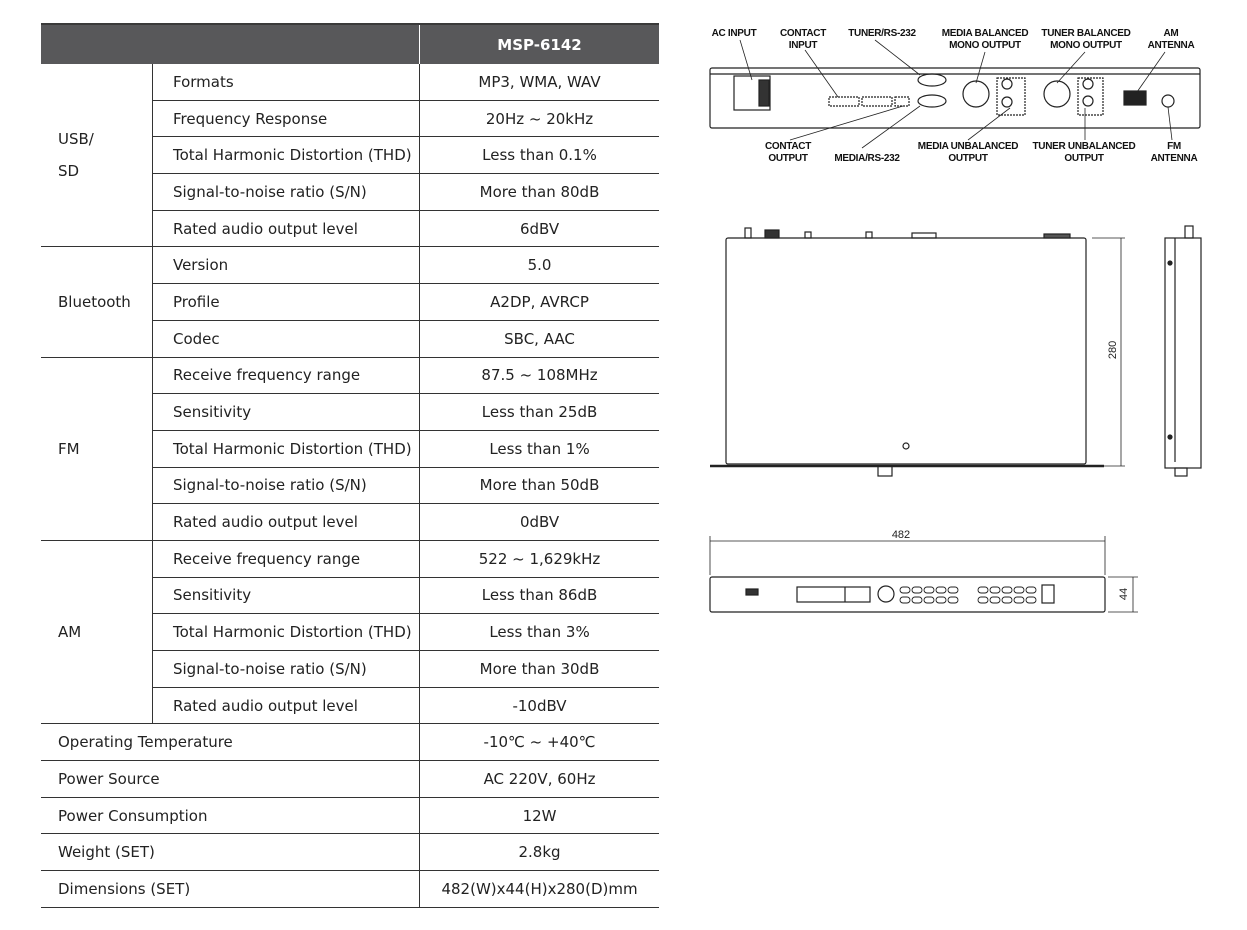 This screenshot has height=930, width=1247. I want to click on side-view-drawing, so click(1183, 351).